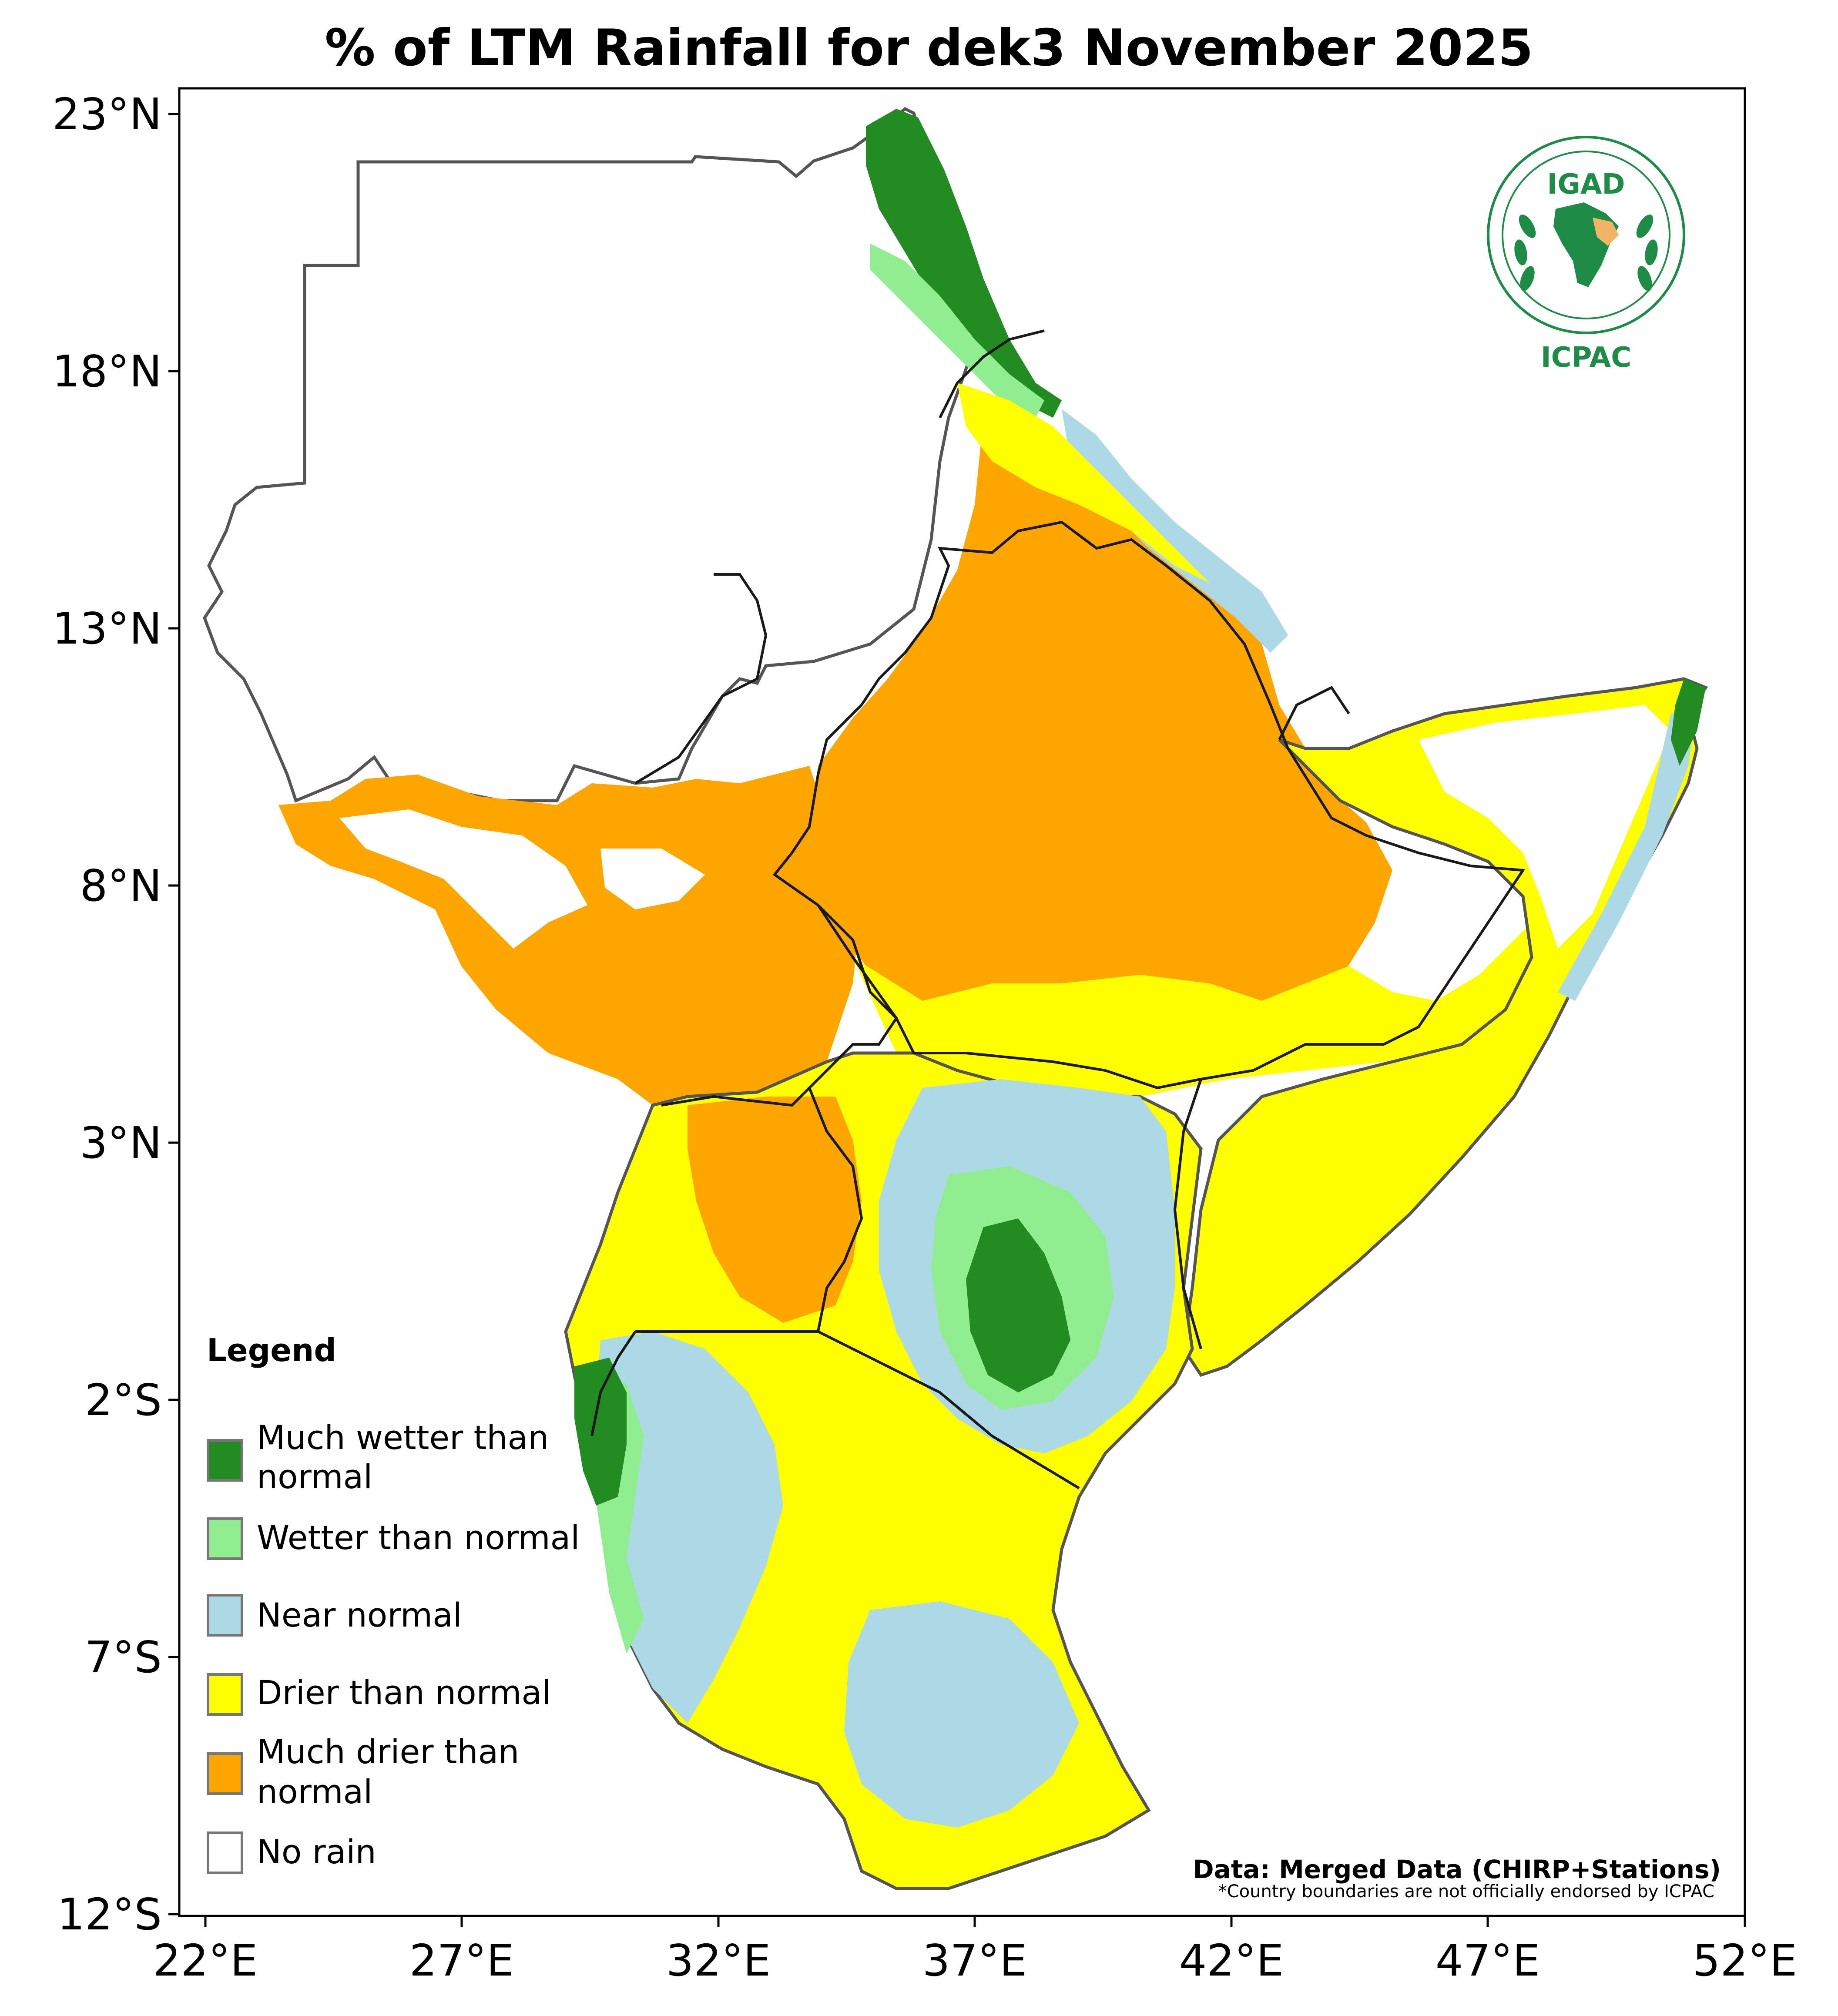 The width and height of the screenshot is (1838, 2016). Describe the element at coordinates (272, 1350) in the screenshot. I see `legend-title: Legend` at that location.